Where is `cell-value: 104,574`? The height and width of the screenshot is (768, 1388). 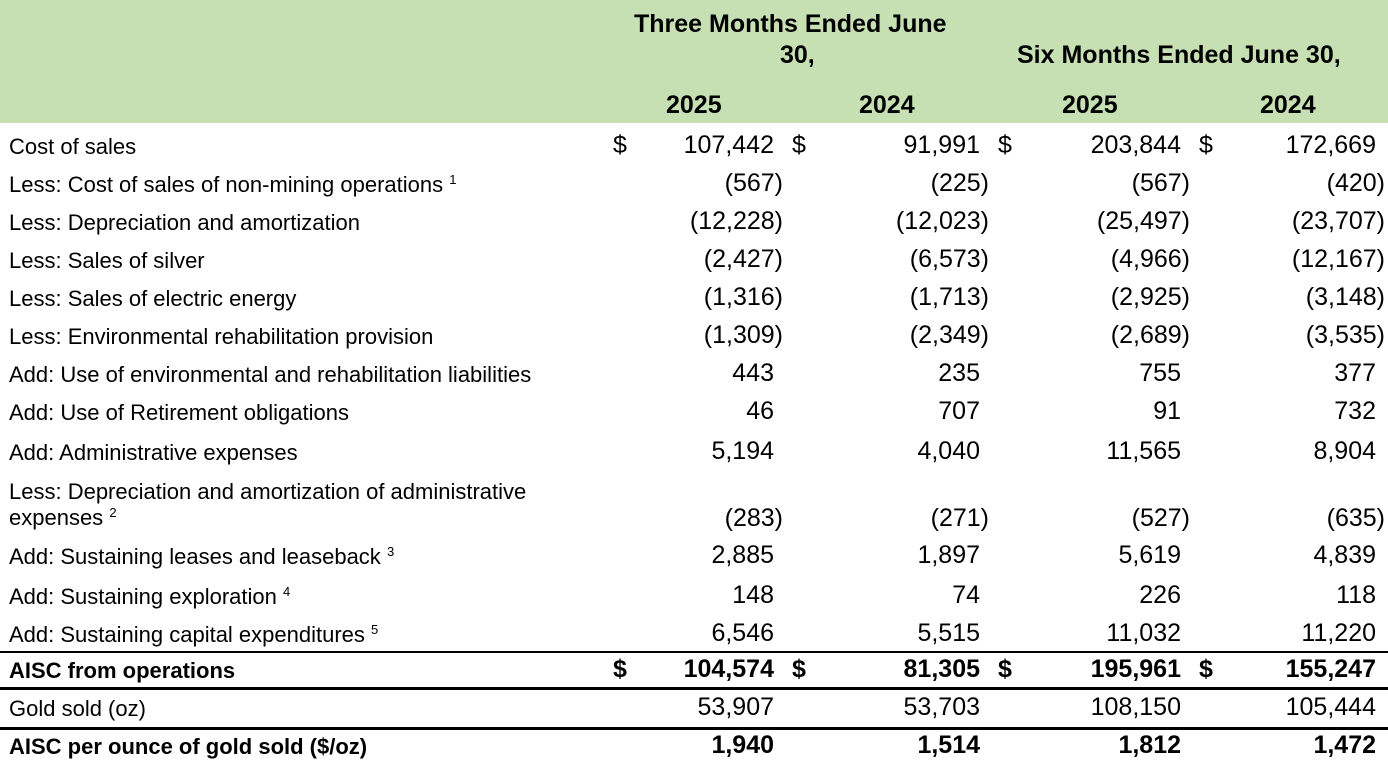
cell-value: 104,574 is located at coordinates (728, 669).